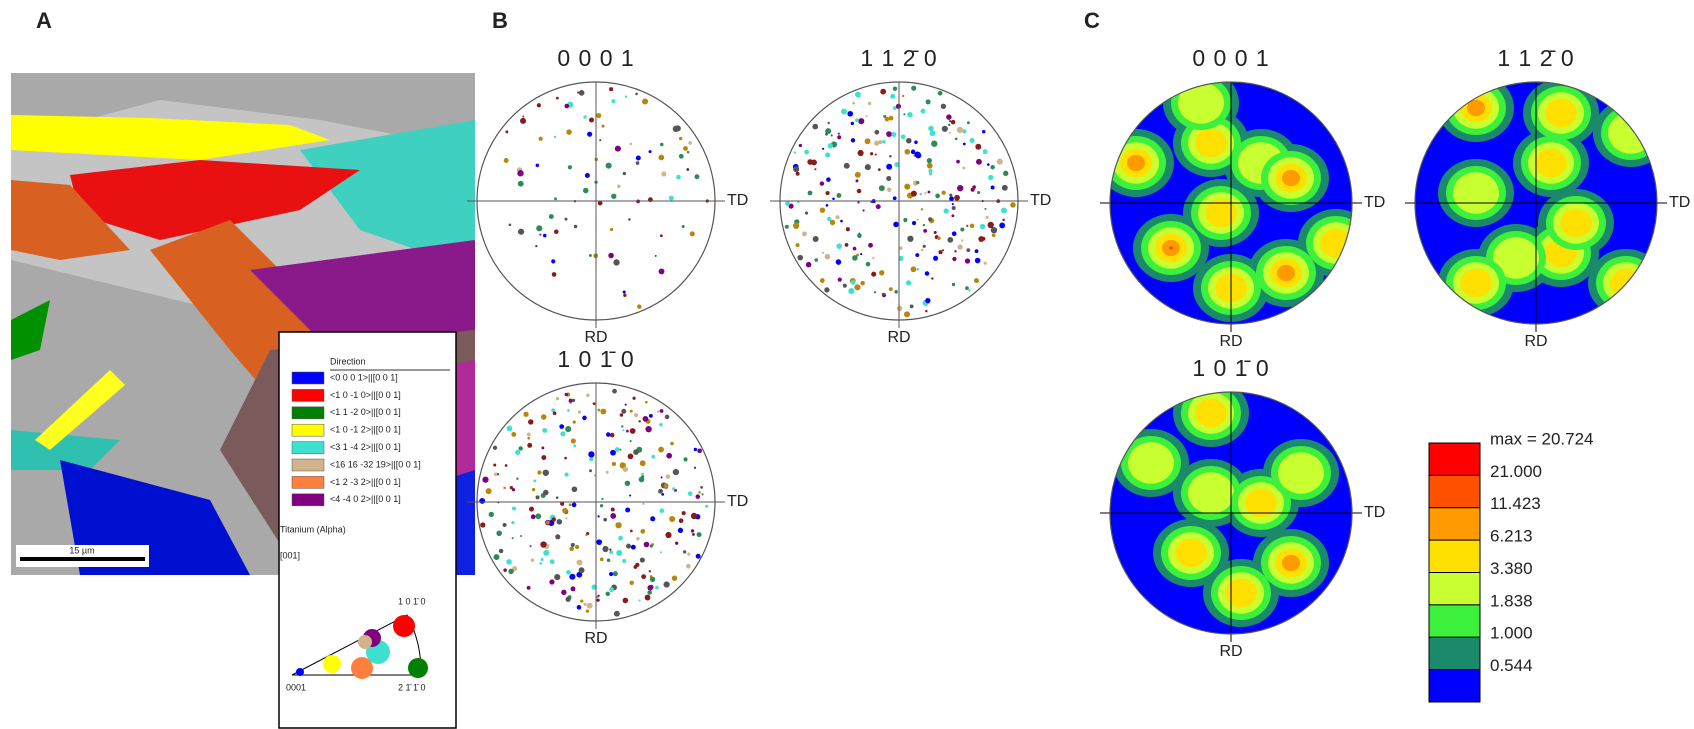 Image resolution: width=1694 pixels, height=729 pixels. What do you see at coordinates (1511, 536) in the screenshot?
I see `scale-label: 6.213` at bounding box center [1511, 536].